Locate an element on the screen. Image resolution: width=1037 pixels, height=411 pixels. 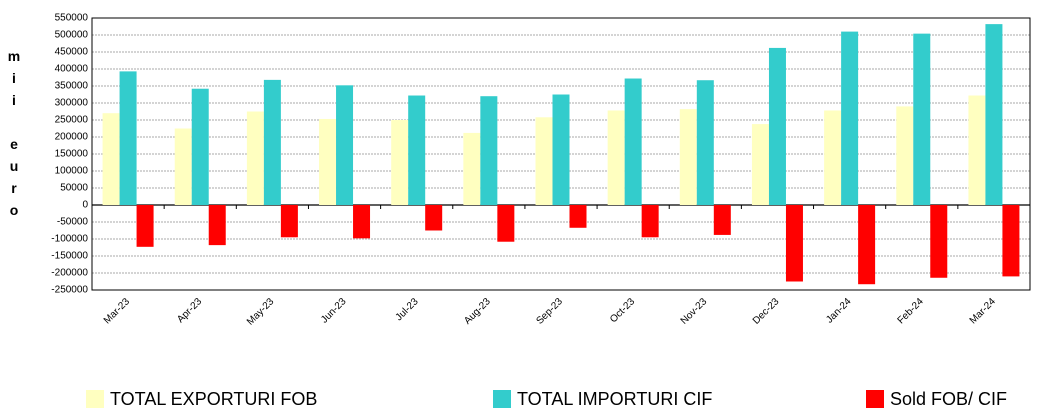
legend-label: TOTAL IMPORTURI CIF is located at coordinates (614, 399).